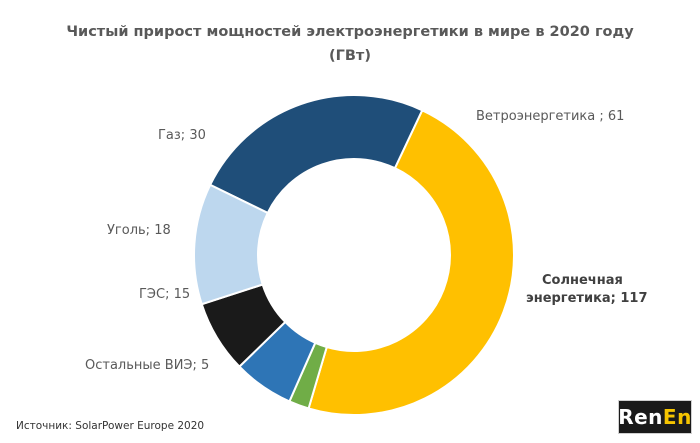 The width and height of the screenshot is (700, 443). I want to click on brand-logo: Ren En, so click(655, 417).